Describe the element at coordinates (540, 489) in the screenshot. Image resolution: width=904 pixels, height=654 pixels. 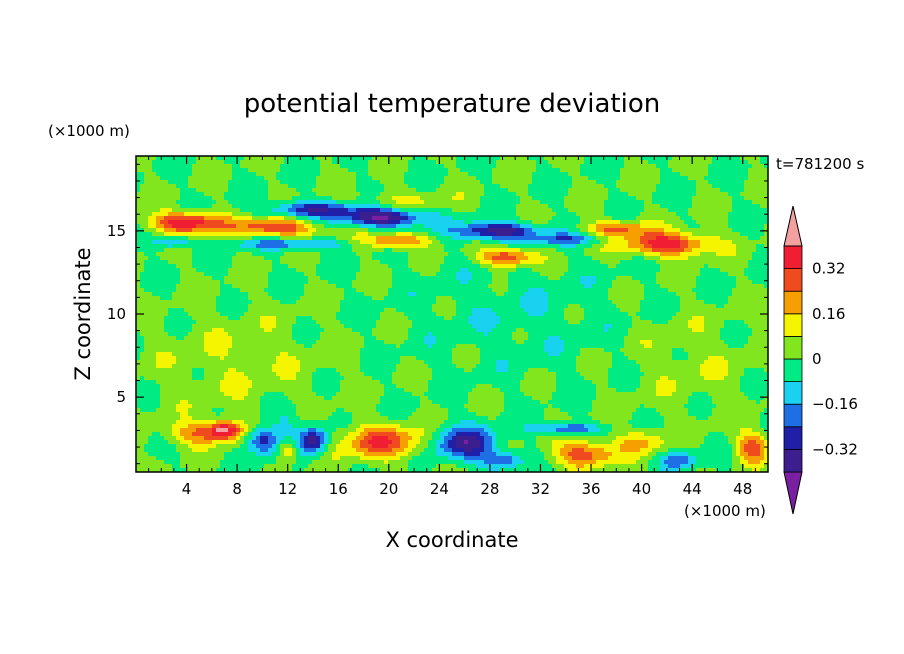
I see `x-tick-label: 32` at that location.